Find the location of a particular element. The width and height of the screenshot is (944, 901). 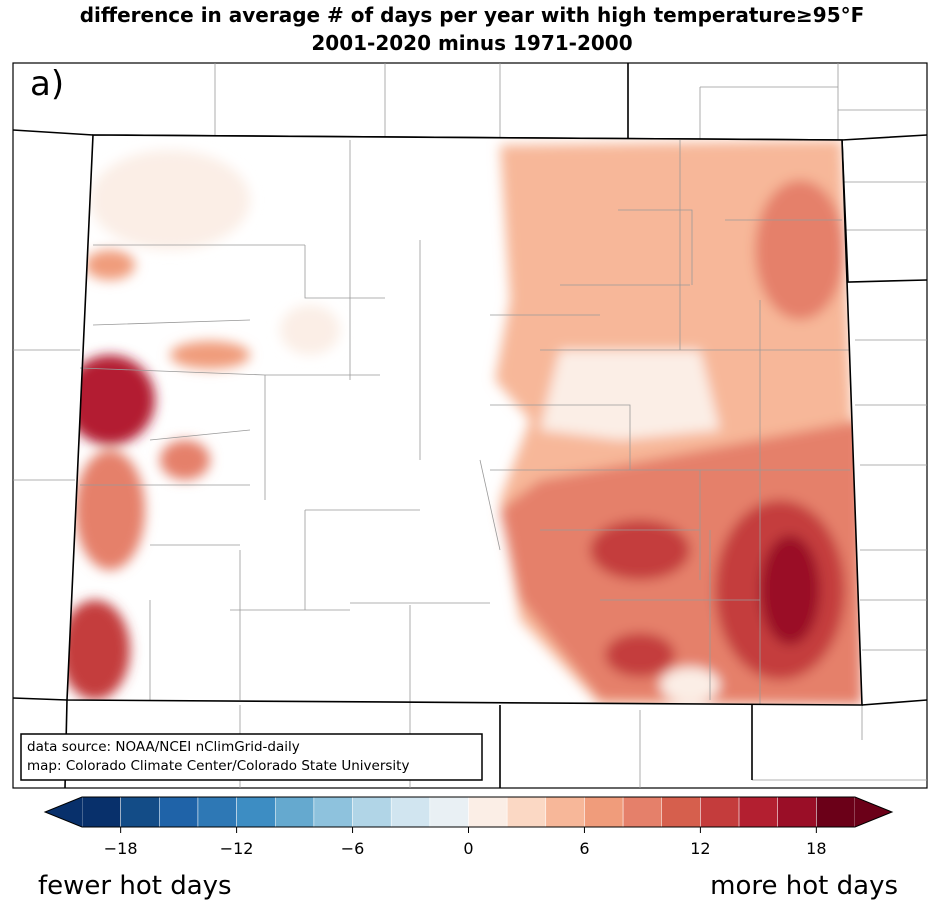

colorbar-tick-label: 12 is located at coordinates (700, 848).